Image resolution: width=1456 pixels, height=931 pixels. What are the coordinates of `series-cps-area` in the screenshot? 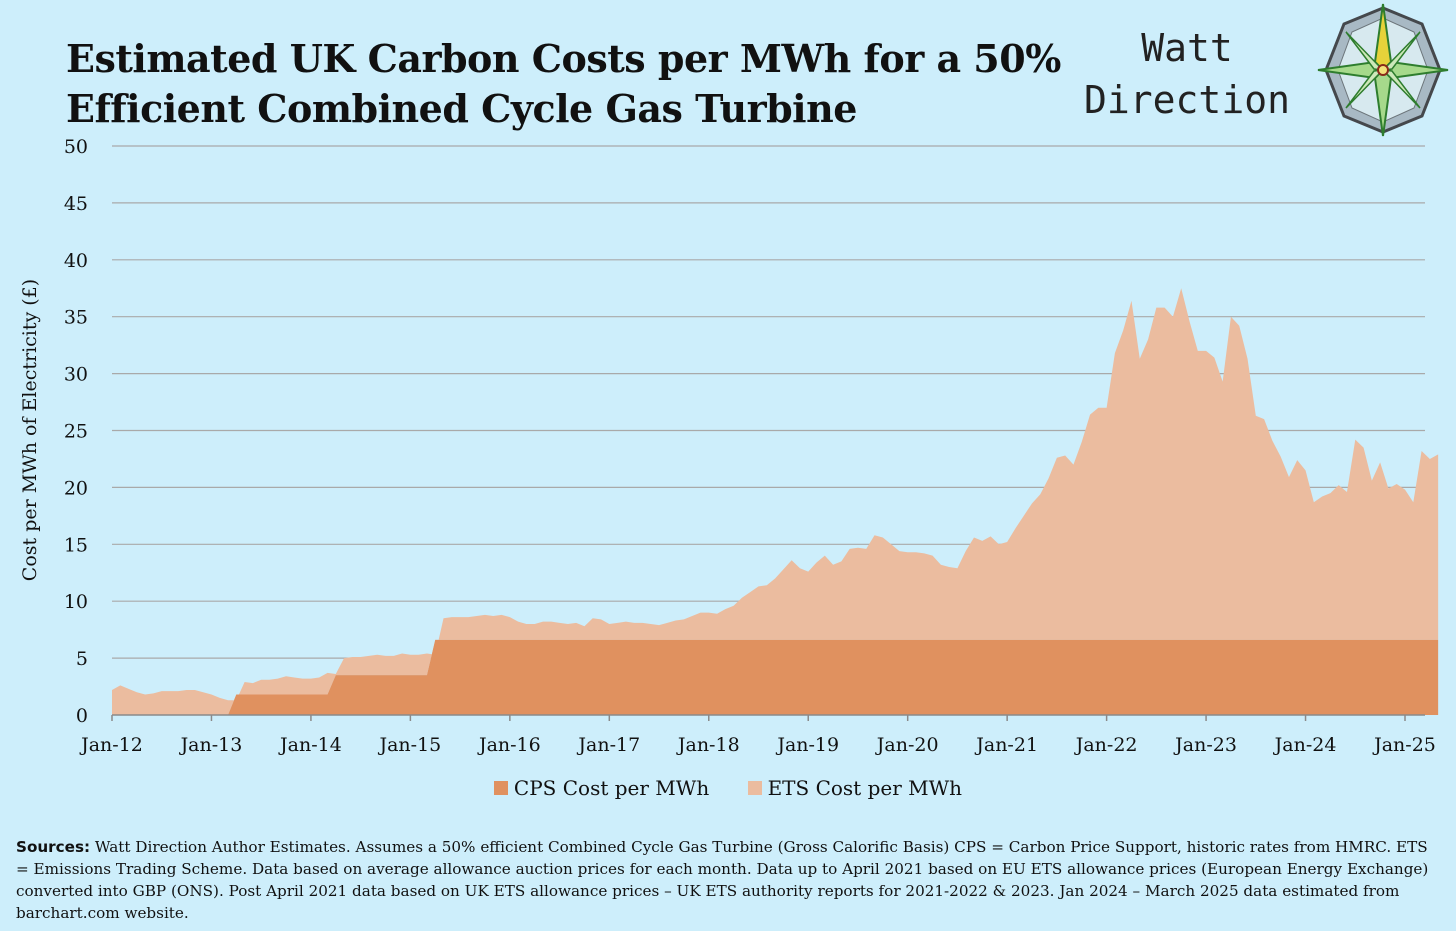 It's located at (775, 677).